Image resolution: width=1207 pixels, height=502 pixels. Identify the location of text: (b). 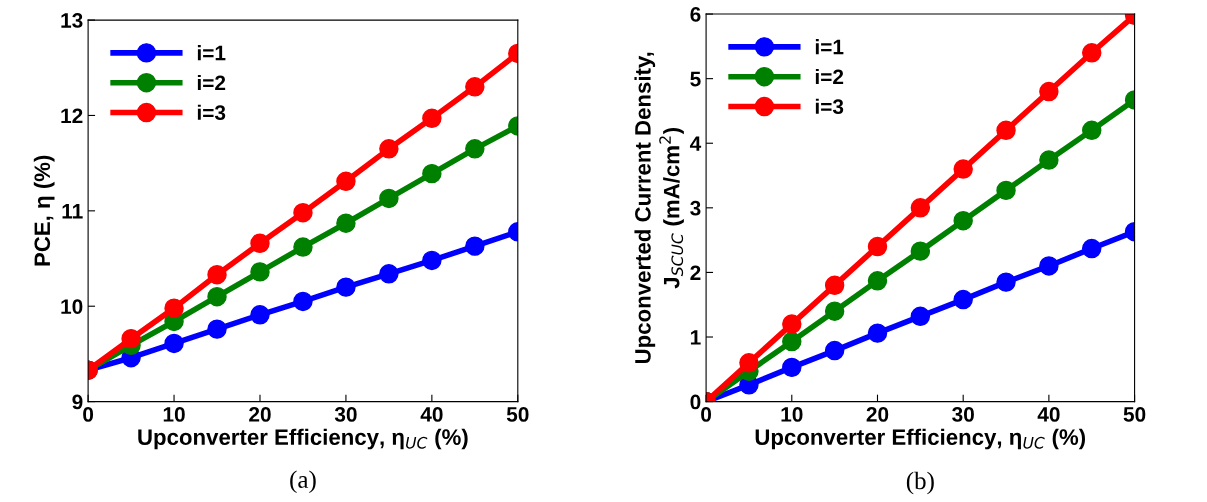
(920, 483).